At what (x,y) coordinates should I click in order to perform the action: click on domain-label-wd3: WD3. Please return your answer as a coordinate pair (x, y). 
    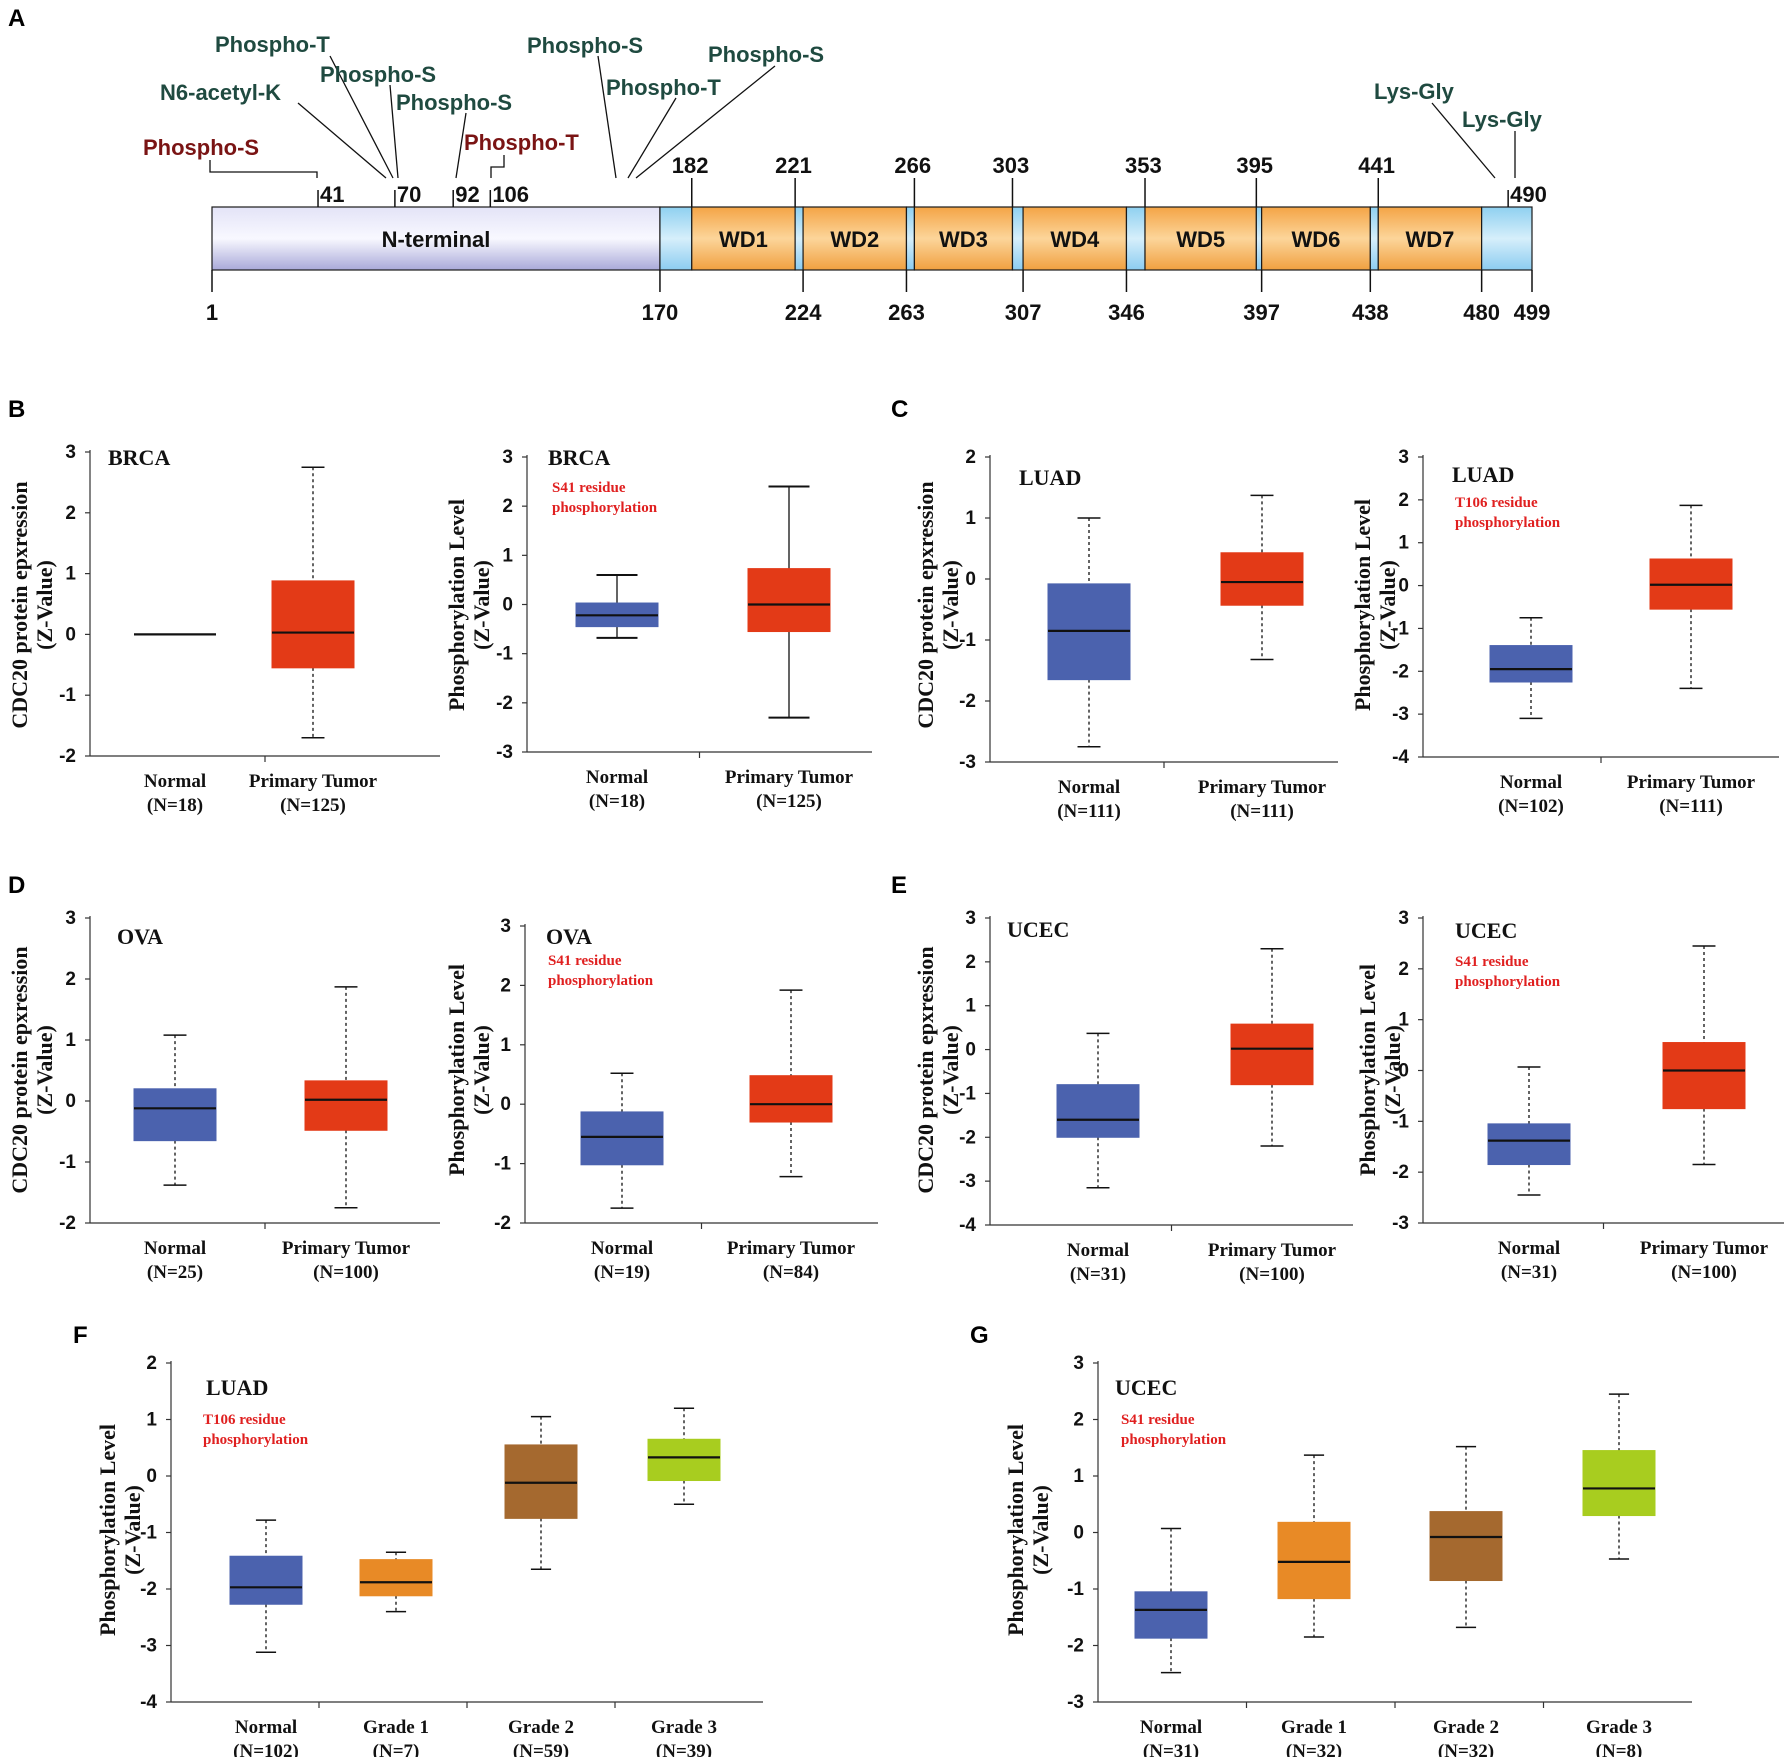
    Looking at the image, I should click on (963, 239).